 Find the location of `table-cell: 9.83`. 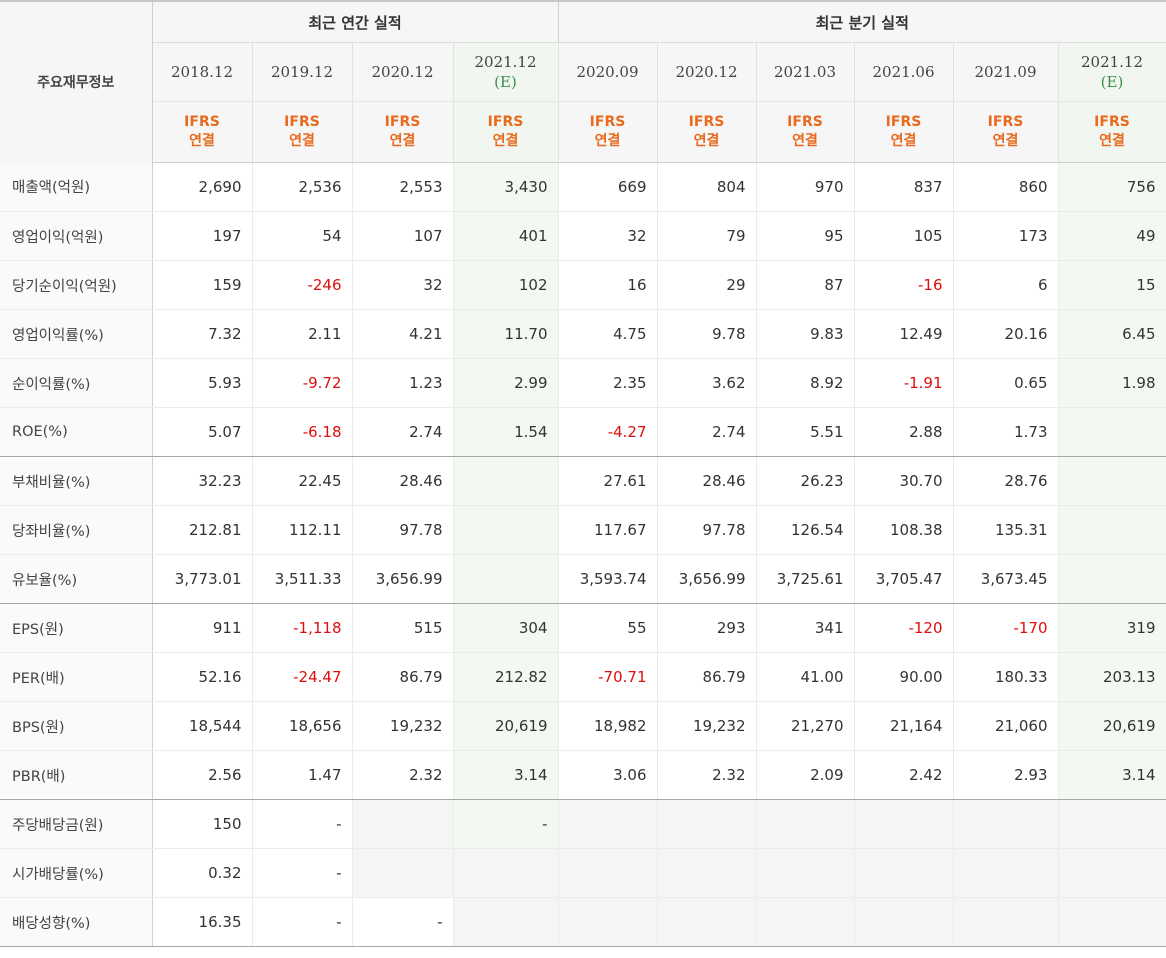

table-cell: 9.83 is located at coordinates (805, 334).